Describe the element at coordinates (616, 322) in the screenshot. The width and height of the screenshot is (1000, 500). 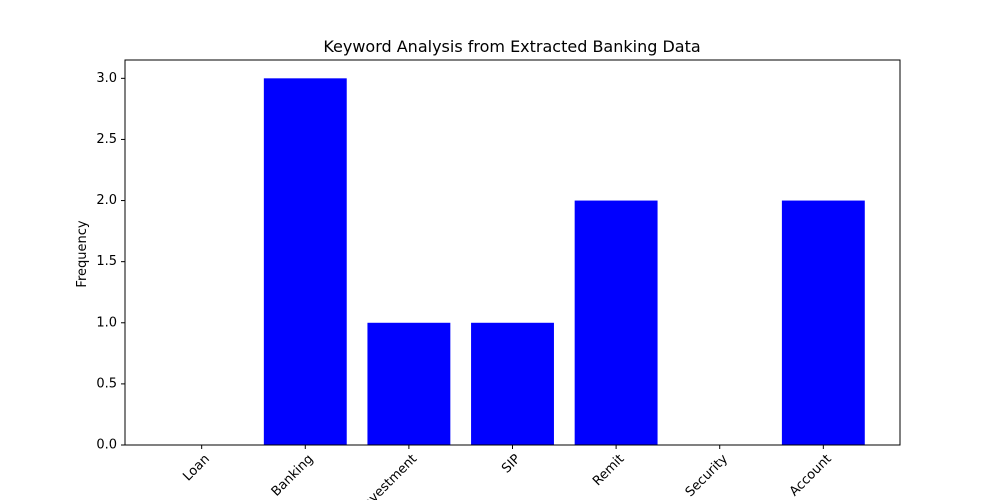
I see `bar-remit` at that location.